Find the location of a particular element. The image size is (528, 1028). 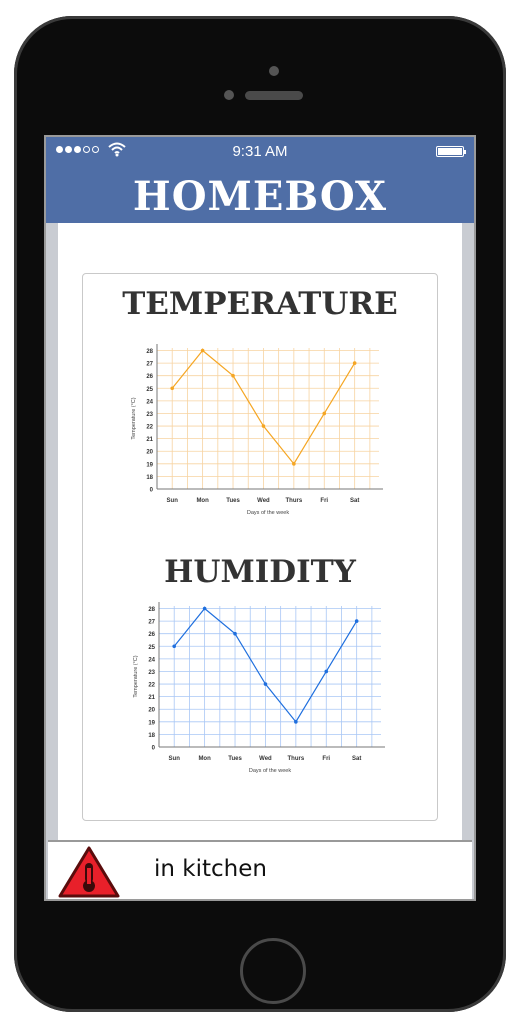

status-time: 9:31 AM is located at coordinates (260, 151).